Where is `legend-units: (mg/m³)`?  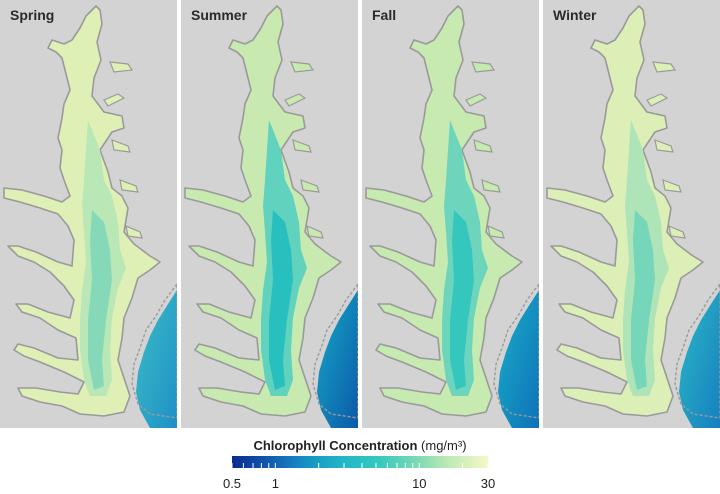 legend-units: (mg/m³) is located at coordinates (444, 445).